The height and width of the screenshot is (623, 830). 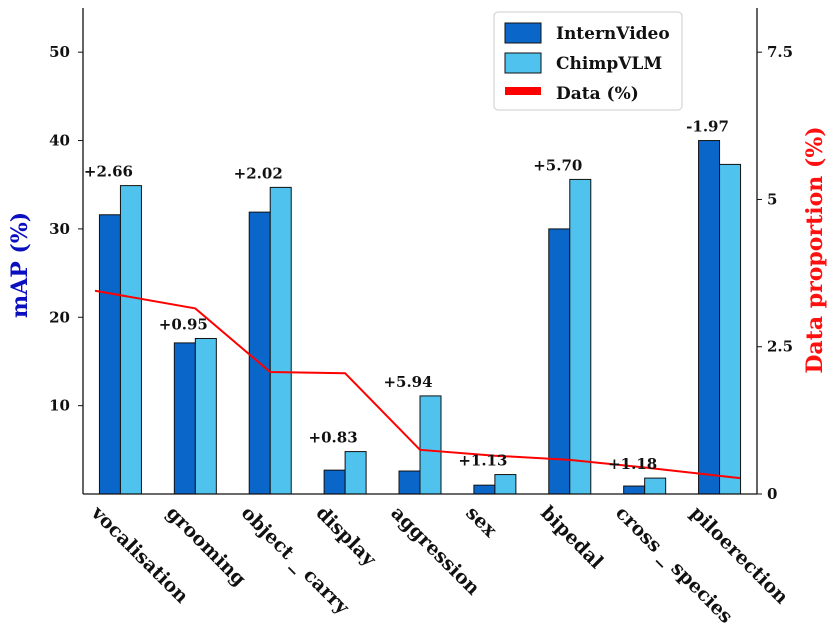 What do you see at coordinates (59, 229) in the screenshot?
I see `left-tick-label-30: 30` at bounding box center [59, 229].